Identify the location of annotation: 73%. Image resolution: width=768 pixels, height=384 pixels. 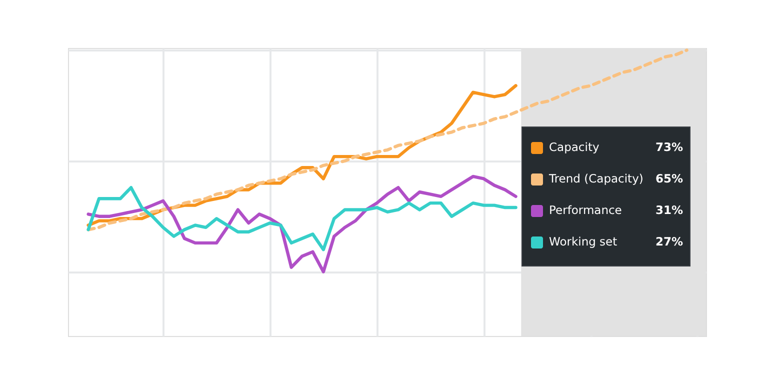
(669, 147).